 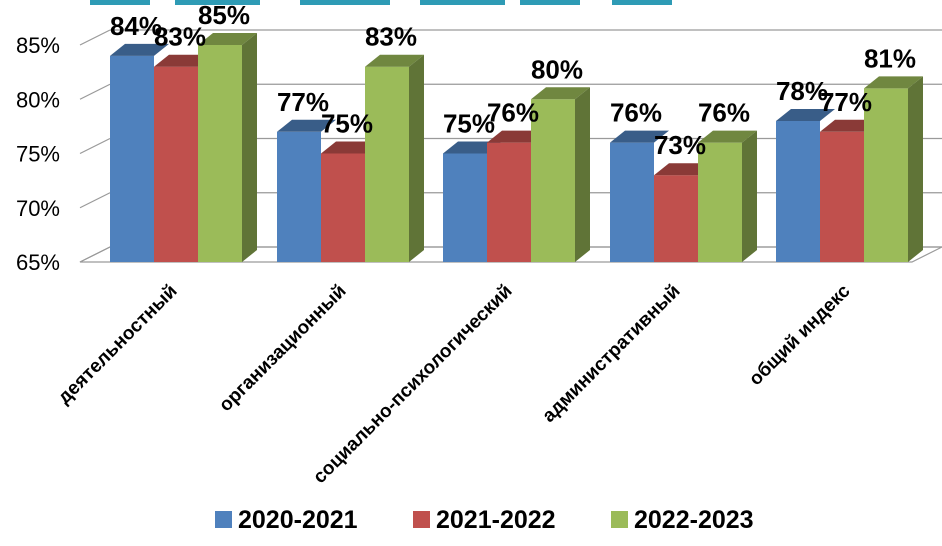 I want to click on legend-item: 2022-2023, so click(x=682, y=520).